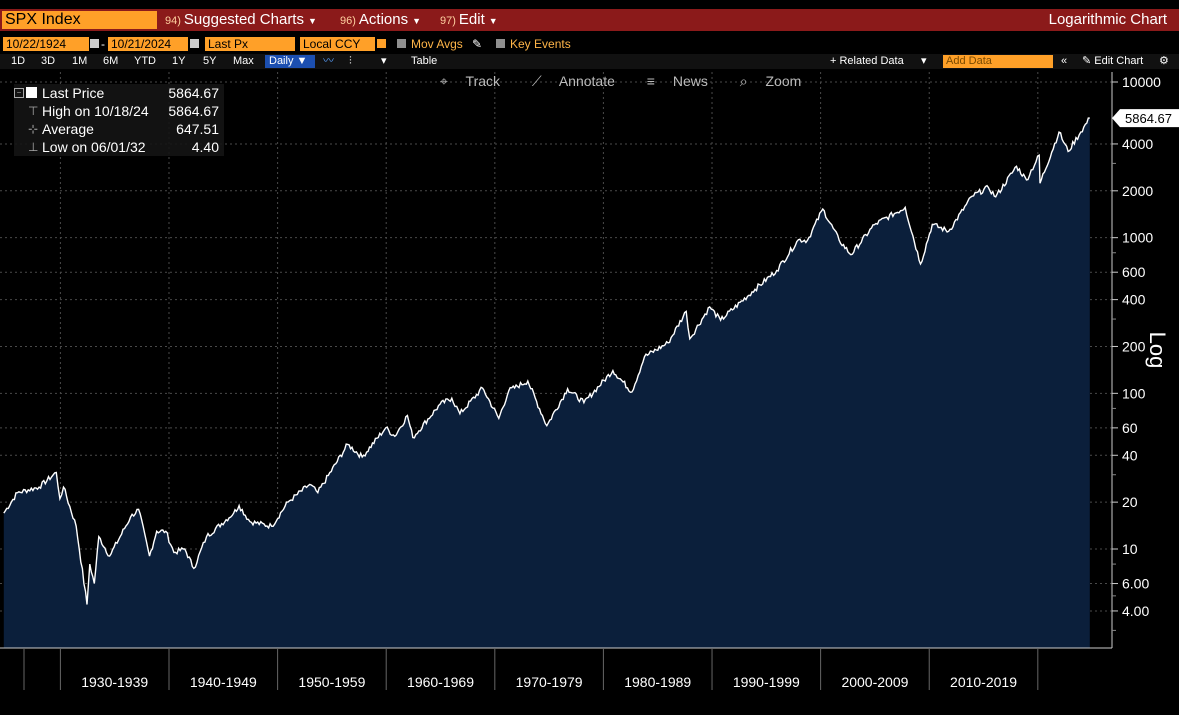 Image resolution: width=1179 pixels, height=715 pixels. I want to click on legend-high: ⊤ High on 10/18/24 5864.67, so click(118, 111).